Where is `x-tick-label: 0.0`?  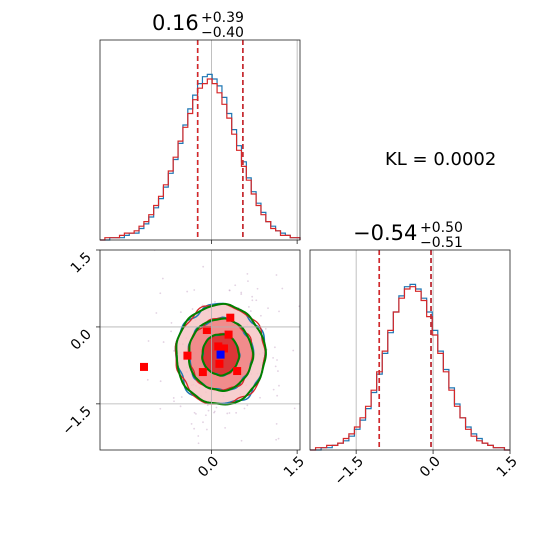
x-tick-label: 0.0 is located at coordinates (430, 467).